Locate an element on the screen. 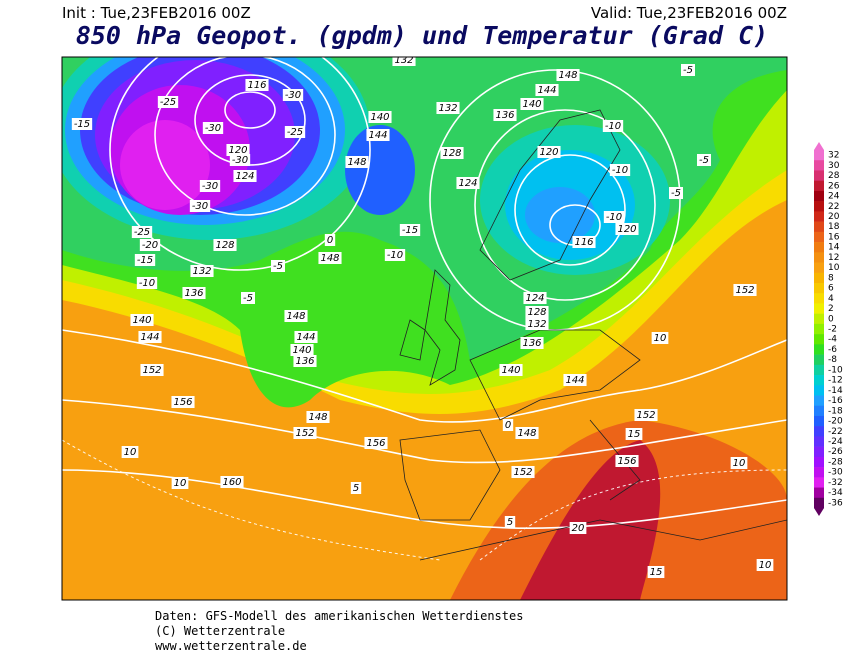 The height and width of the screenshot is (657, 850). contour-label: 156 is located at coordinates (626, 461).